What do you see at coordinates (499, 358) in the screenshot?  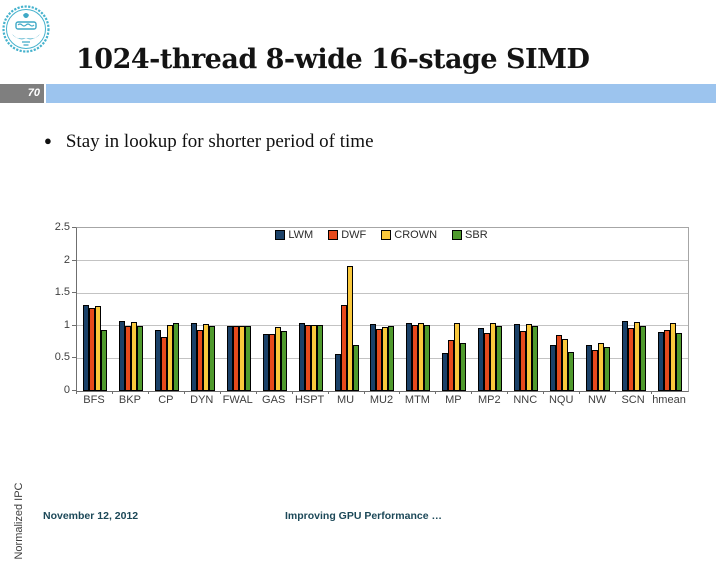 I see `bar-sbr-mp2` at bounding box center [499, 358].